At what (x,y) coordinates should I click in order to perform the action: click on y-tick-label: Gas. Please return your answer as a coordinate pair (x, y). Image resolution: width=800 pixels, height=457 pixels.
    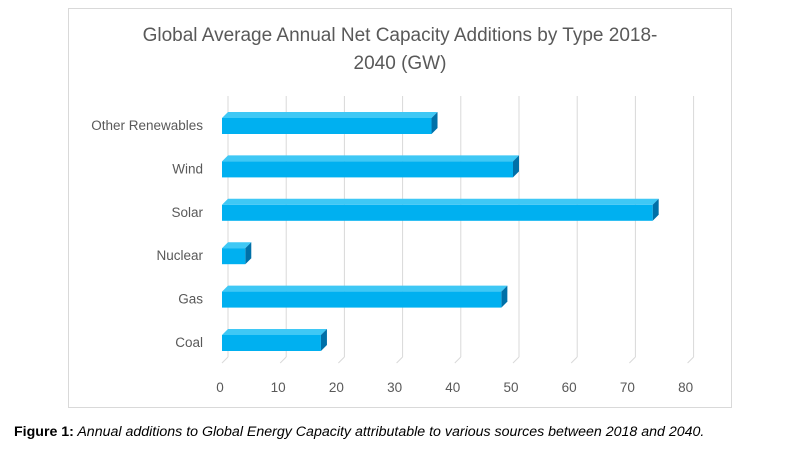
    Looking at the image, I should click on (190, 299).